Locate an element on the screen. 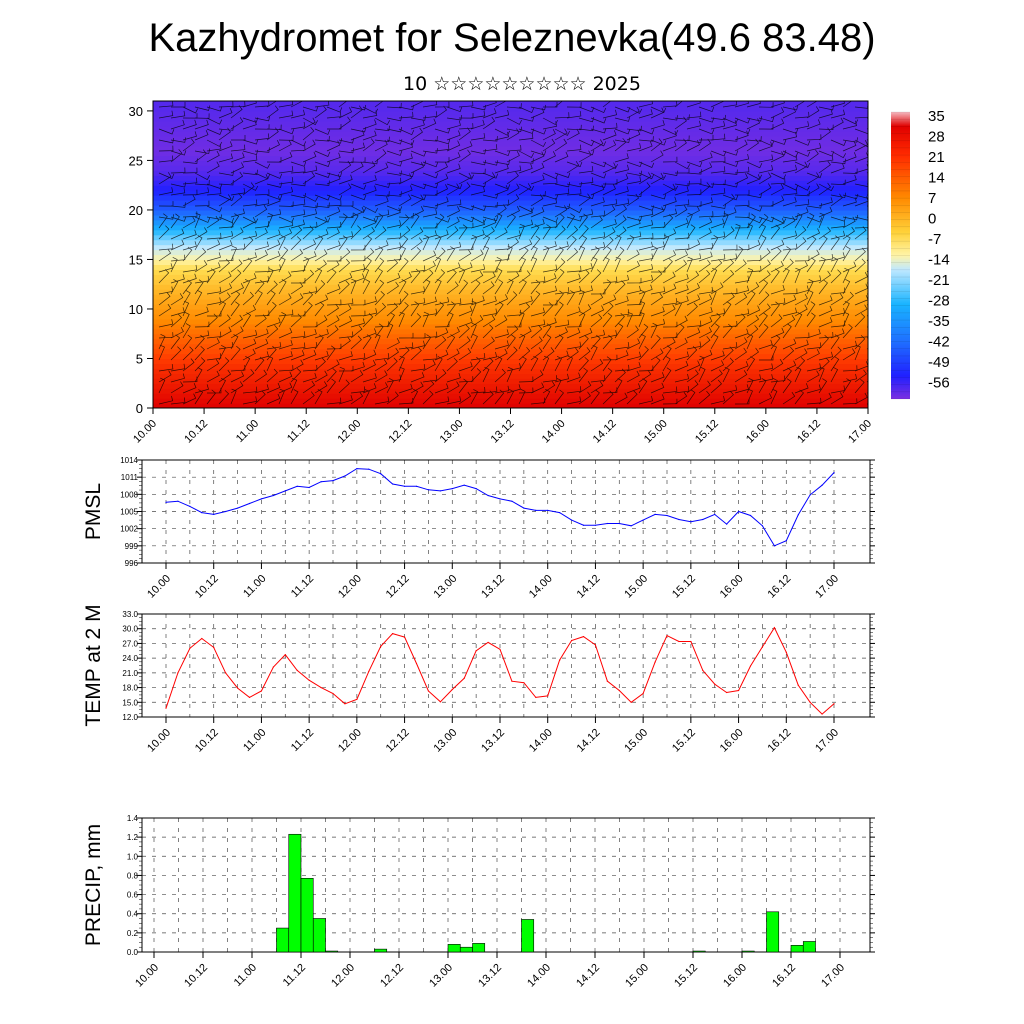 This screenshot has width=1024, height=1024. plot-frame is located at coordinates (506, 885).